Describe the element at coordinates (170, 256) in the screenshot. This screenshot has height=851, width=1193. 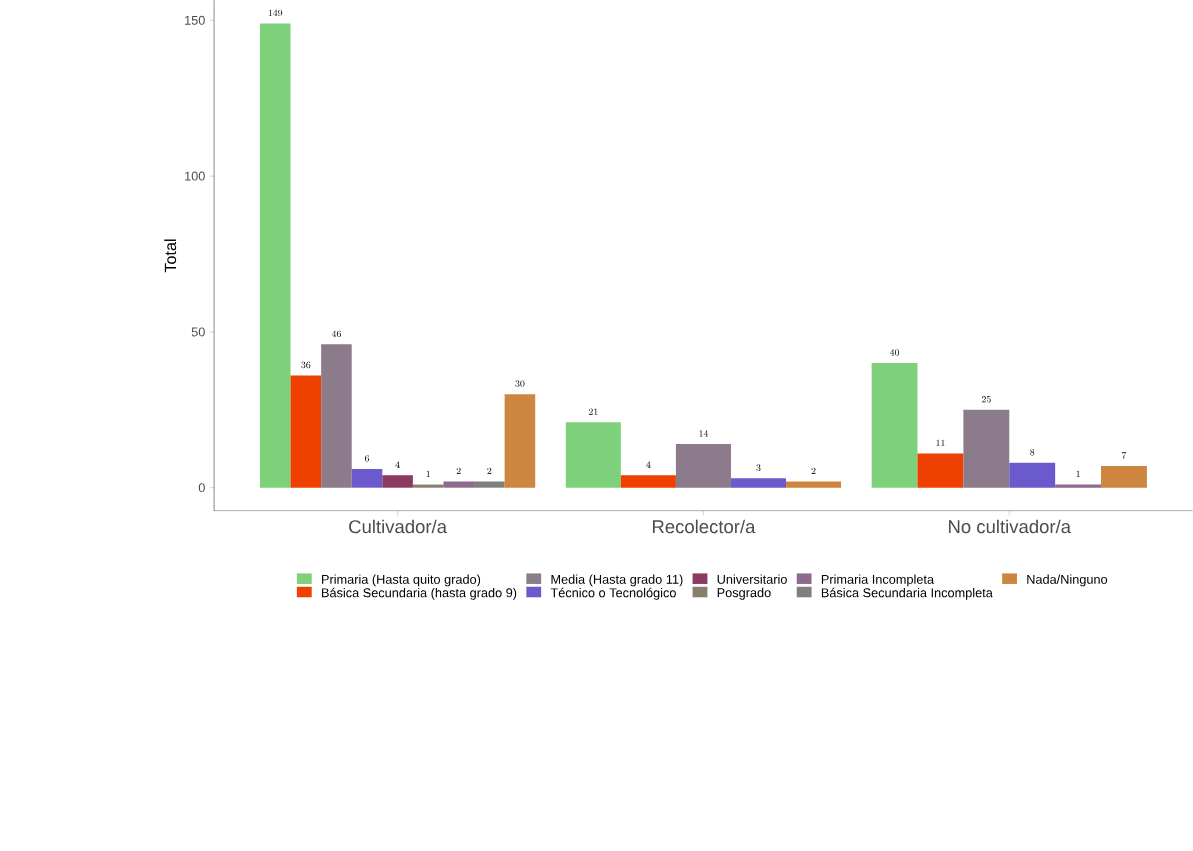
I see `y-axis-title: Total` at that location.